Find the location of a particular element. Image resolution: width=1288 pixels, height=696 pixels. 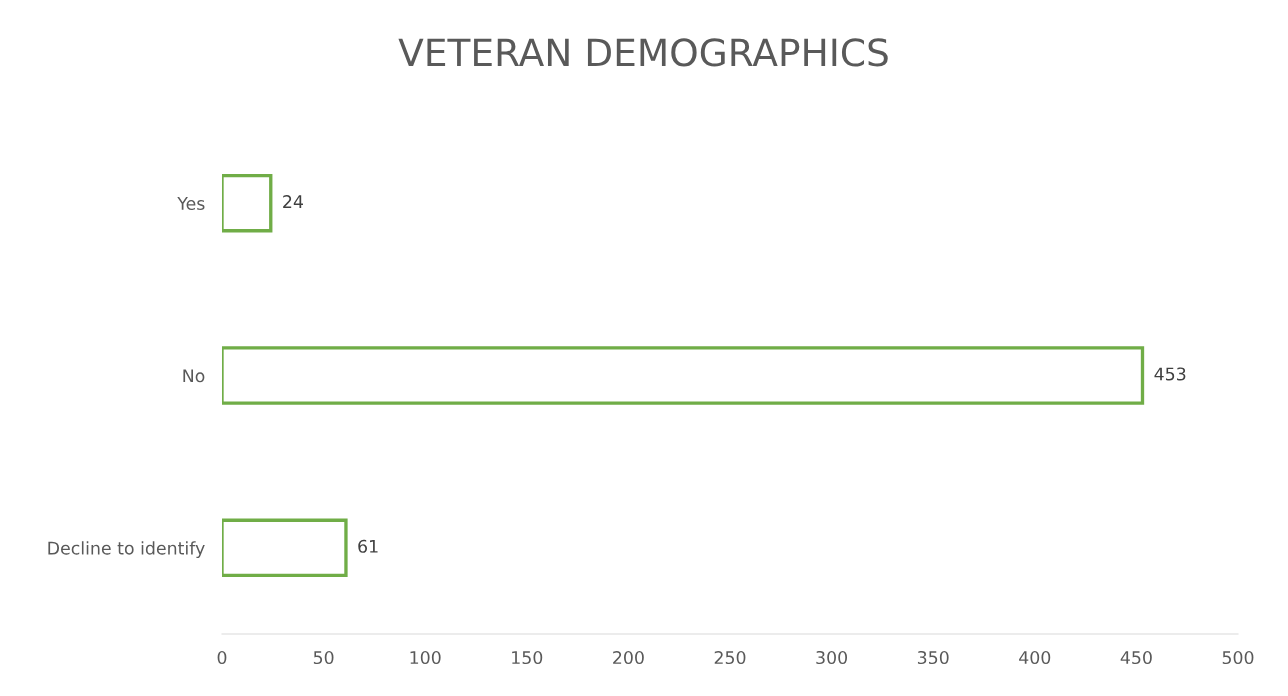

y-tick-label: Yes is located at coordinates (191, 204).